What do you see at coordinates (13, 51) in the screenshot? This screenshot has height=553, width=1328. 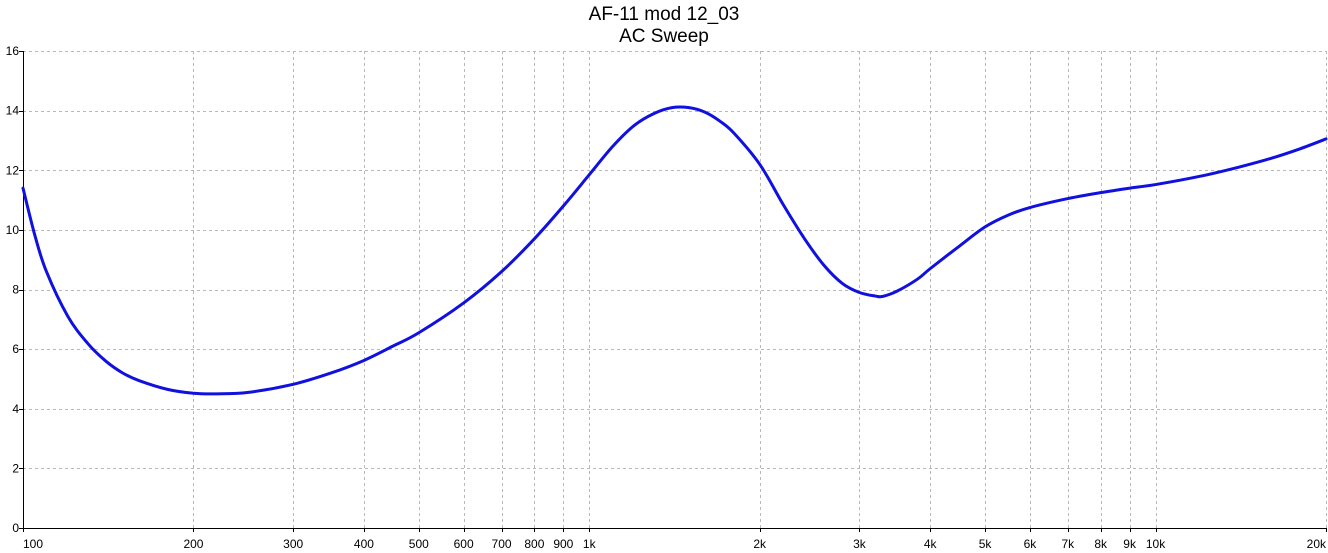 I see `y-tick-label: 16` at bounding box center [13, 51].